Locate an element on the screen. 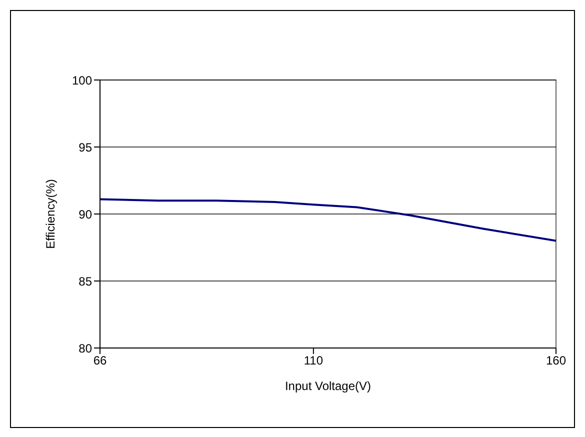  x-axis-title: Input Voltage(V) is located at coordinates (328, 386).